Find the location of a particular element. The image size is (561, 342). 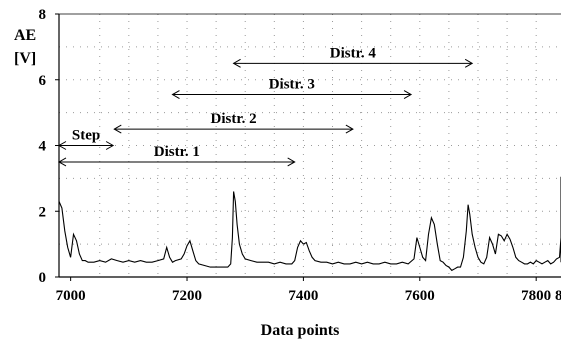

y-tick-label: 0 is located at coordinates (43, 278).